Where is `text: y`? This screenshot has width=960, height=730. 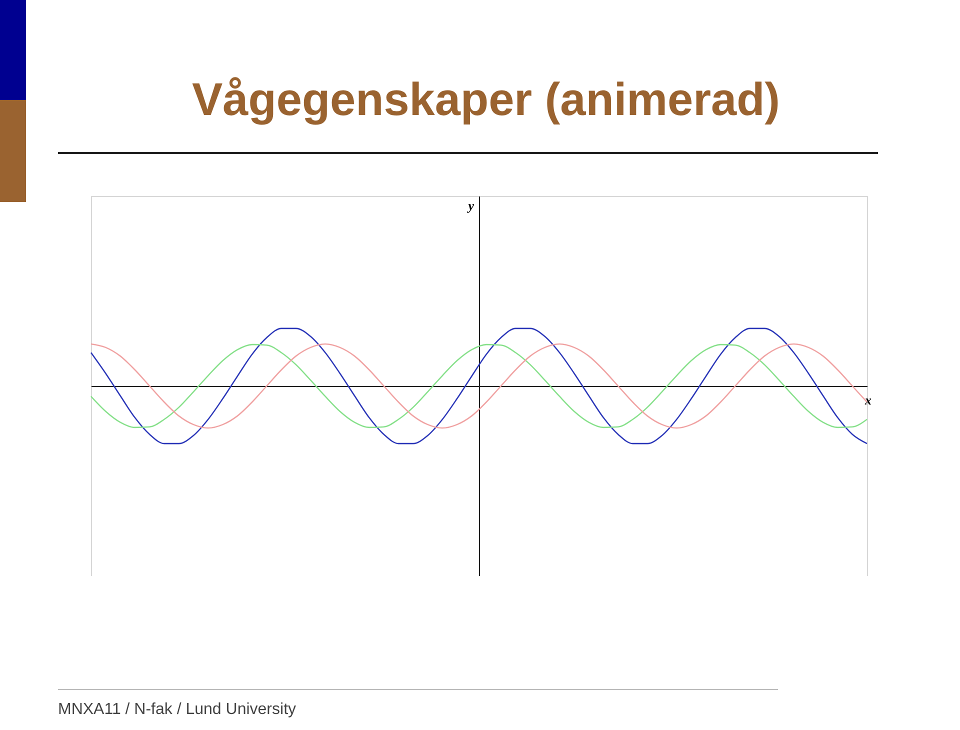 text: y is located at coordinates (470, 205).